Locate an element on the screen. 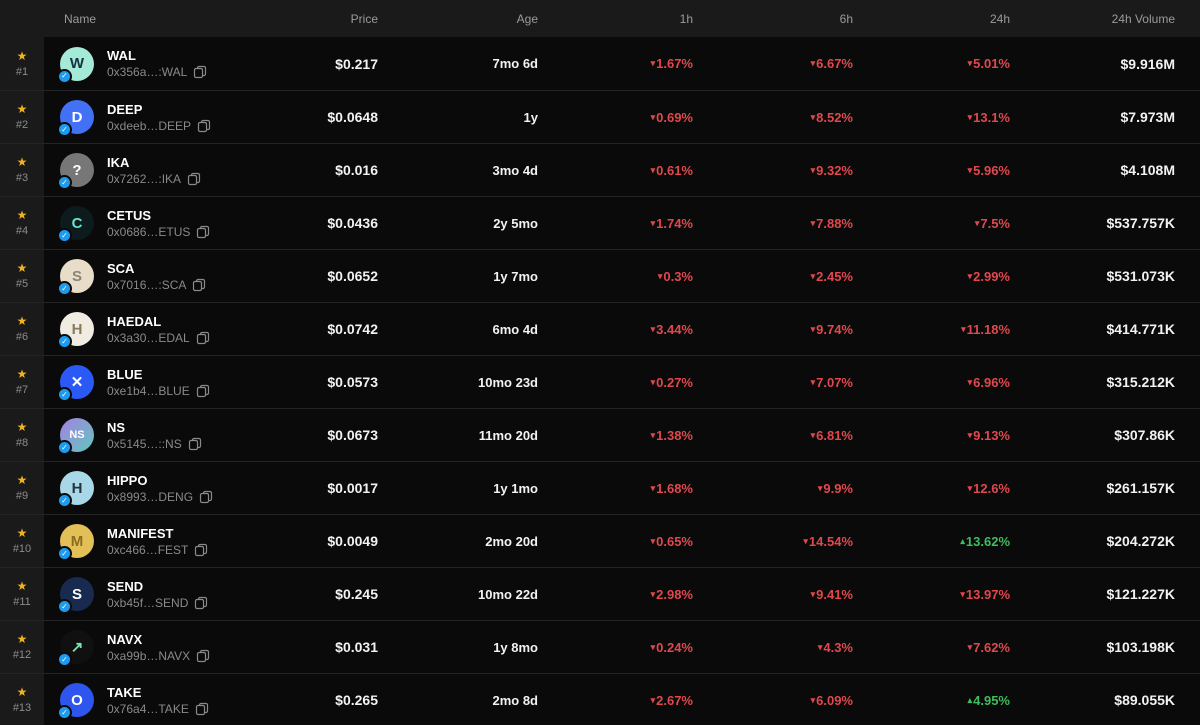  rank-label: #10 is located at coordinates (22, 549).